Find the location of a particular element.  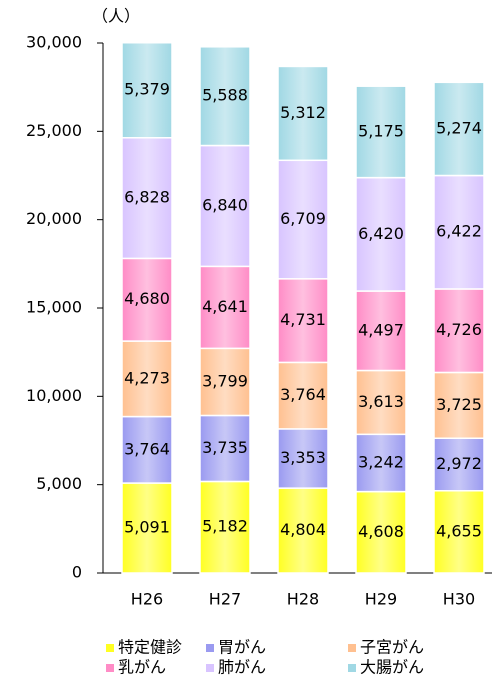

data-label: 5,312 is located at coordinates (303, 112).